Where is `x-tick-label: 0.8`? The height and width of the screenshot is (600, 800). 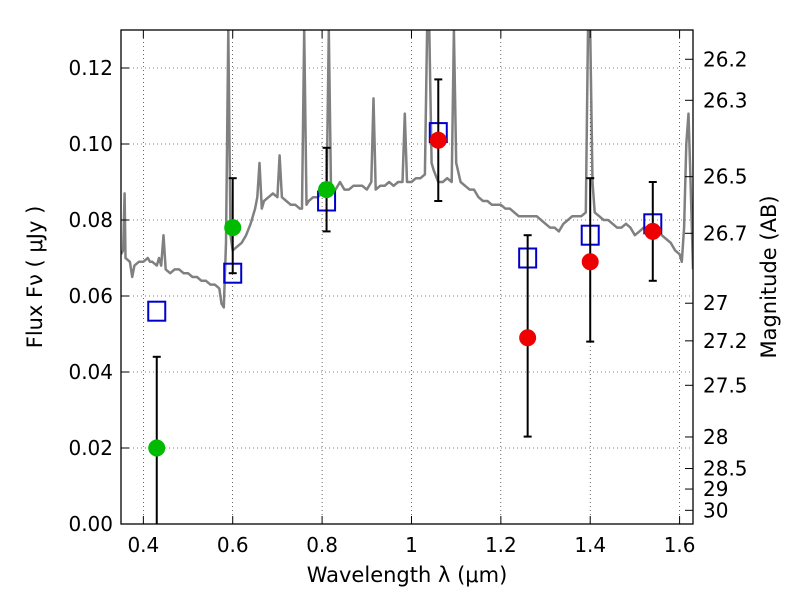
x-tick-label: 0.8 is located at coordinates (322, 545).